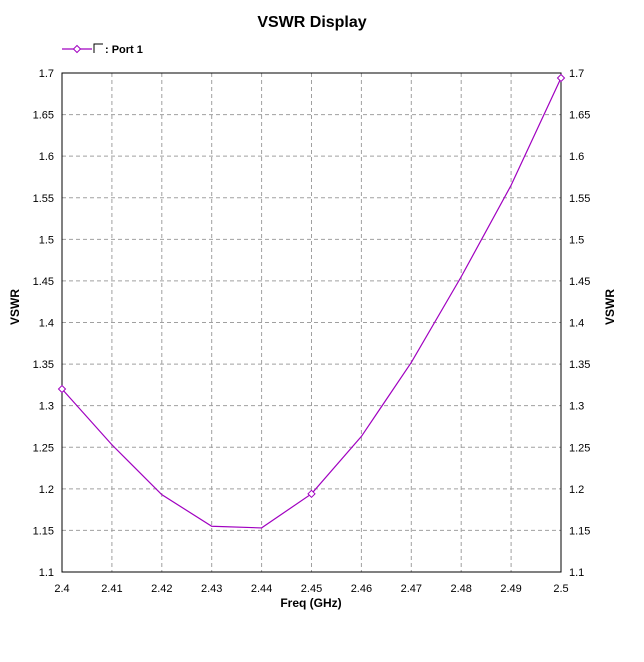  Describe the element at coordinates (15, 307) in the screenshot. I see `y-axis-label-left: VSWR` at that location.